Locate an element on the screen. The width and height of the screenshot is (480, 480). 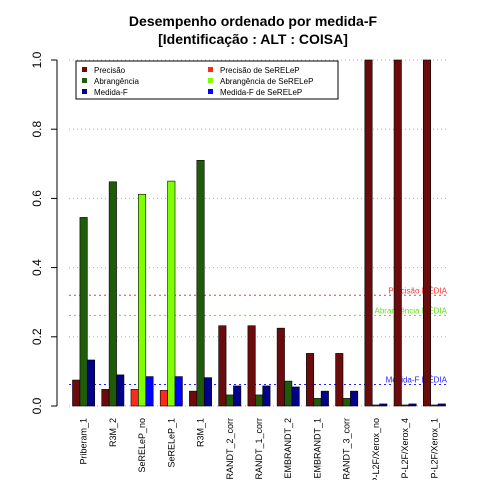
x-tick-label: P-L2F/Xerox_1 is located at coordinates (434, 448).